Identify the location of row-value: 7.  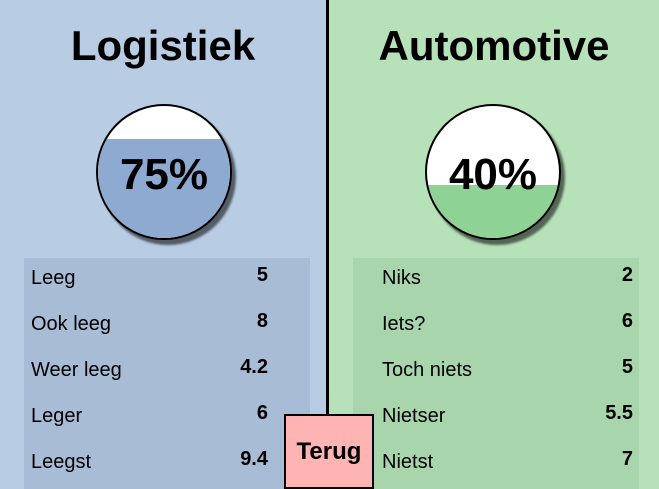
(627, 459).